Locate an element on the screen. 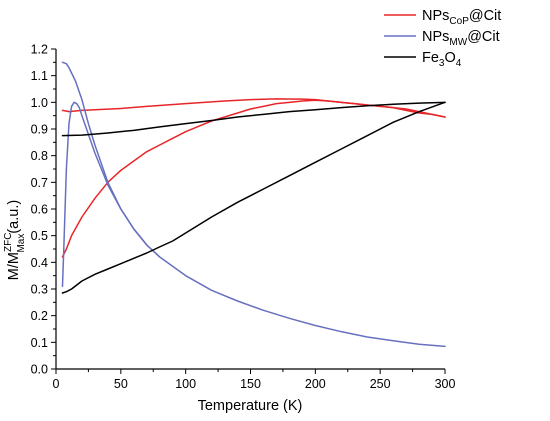 The width and height of the screenshot is (550, 421). legend-label-npsmw-cit: NPsMW@Cit is located at coordinates (461, 38).